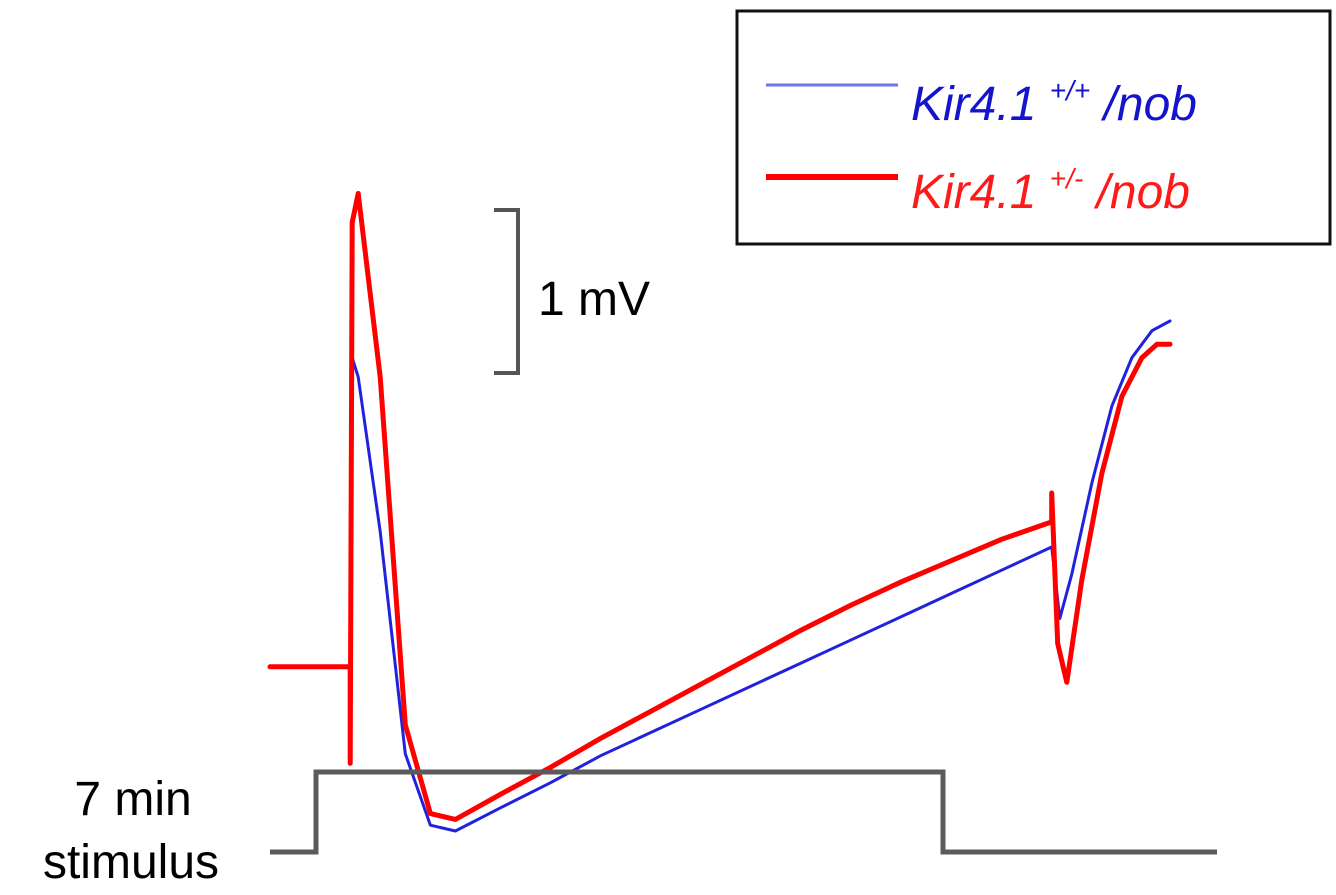 This screenshot has height=895, width=1336. Describe the element at coordinates (594, 299) in the screenshot. I see `scale-bar-label: 1 mV` at that location.